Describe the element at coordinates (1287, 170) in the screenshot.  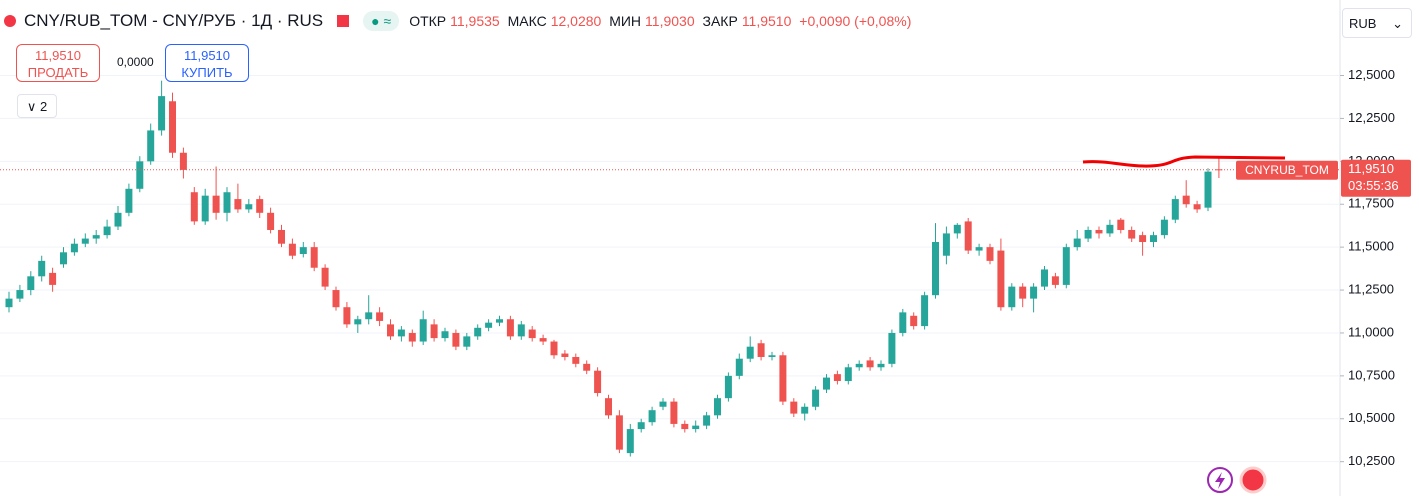
I see `symbol-label: CNYRUB_TOM` at that location.